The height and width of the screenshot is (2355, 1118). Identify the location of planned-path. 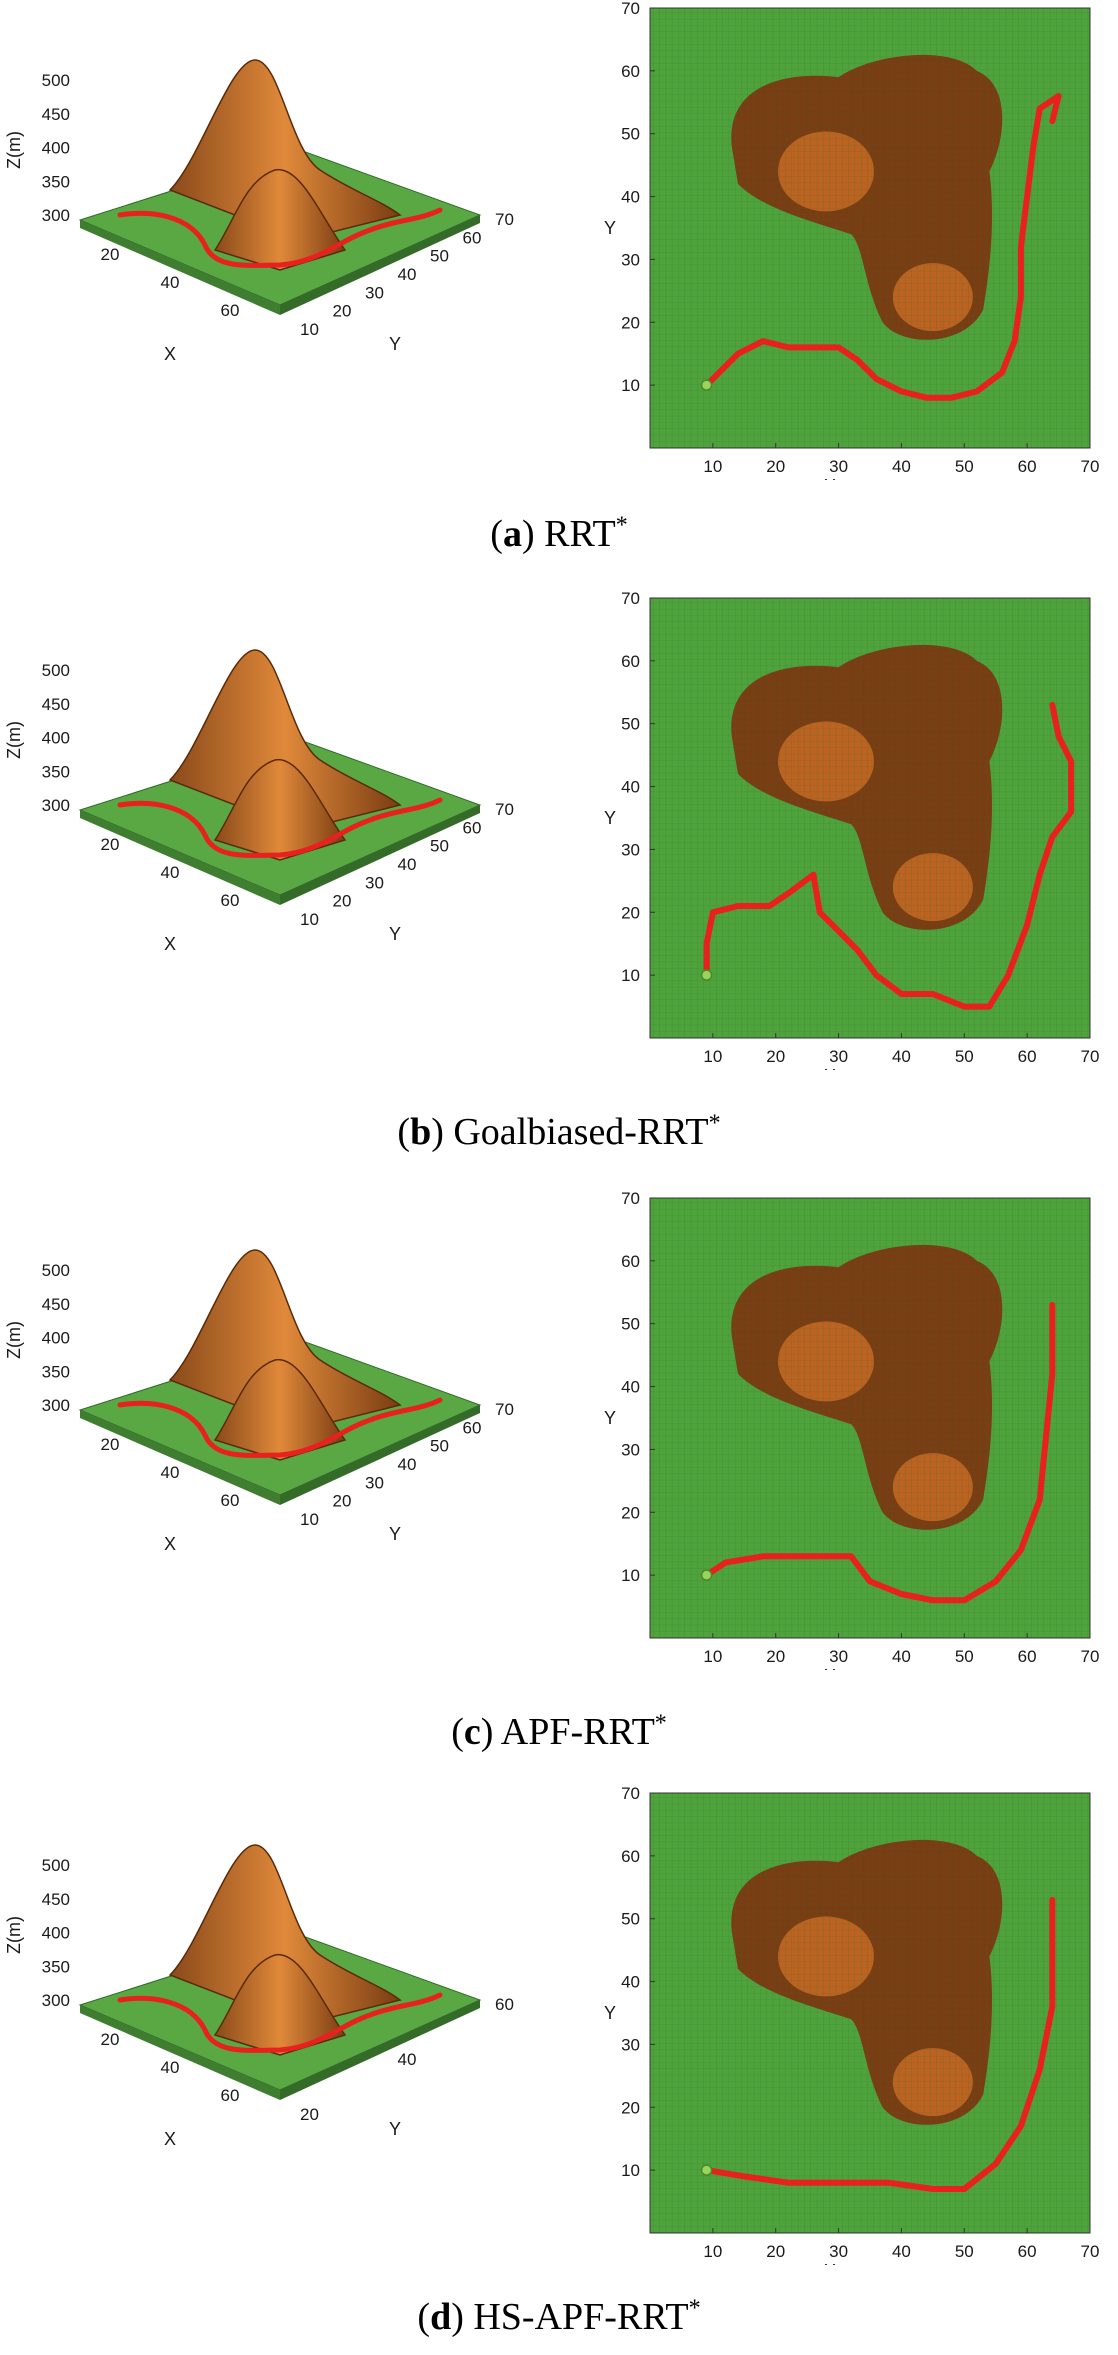
(879, 1452).